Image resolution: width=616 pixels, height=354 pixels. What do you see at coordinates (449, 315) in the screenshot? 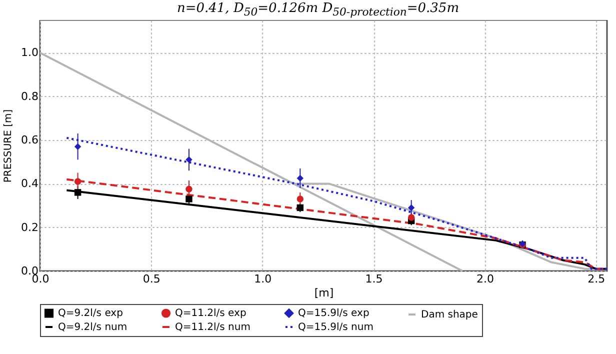
I see `legend-label: Dam shape` at bounding box center [449, 315].